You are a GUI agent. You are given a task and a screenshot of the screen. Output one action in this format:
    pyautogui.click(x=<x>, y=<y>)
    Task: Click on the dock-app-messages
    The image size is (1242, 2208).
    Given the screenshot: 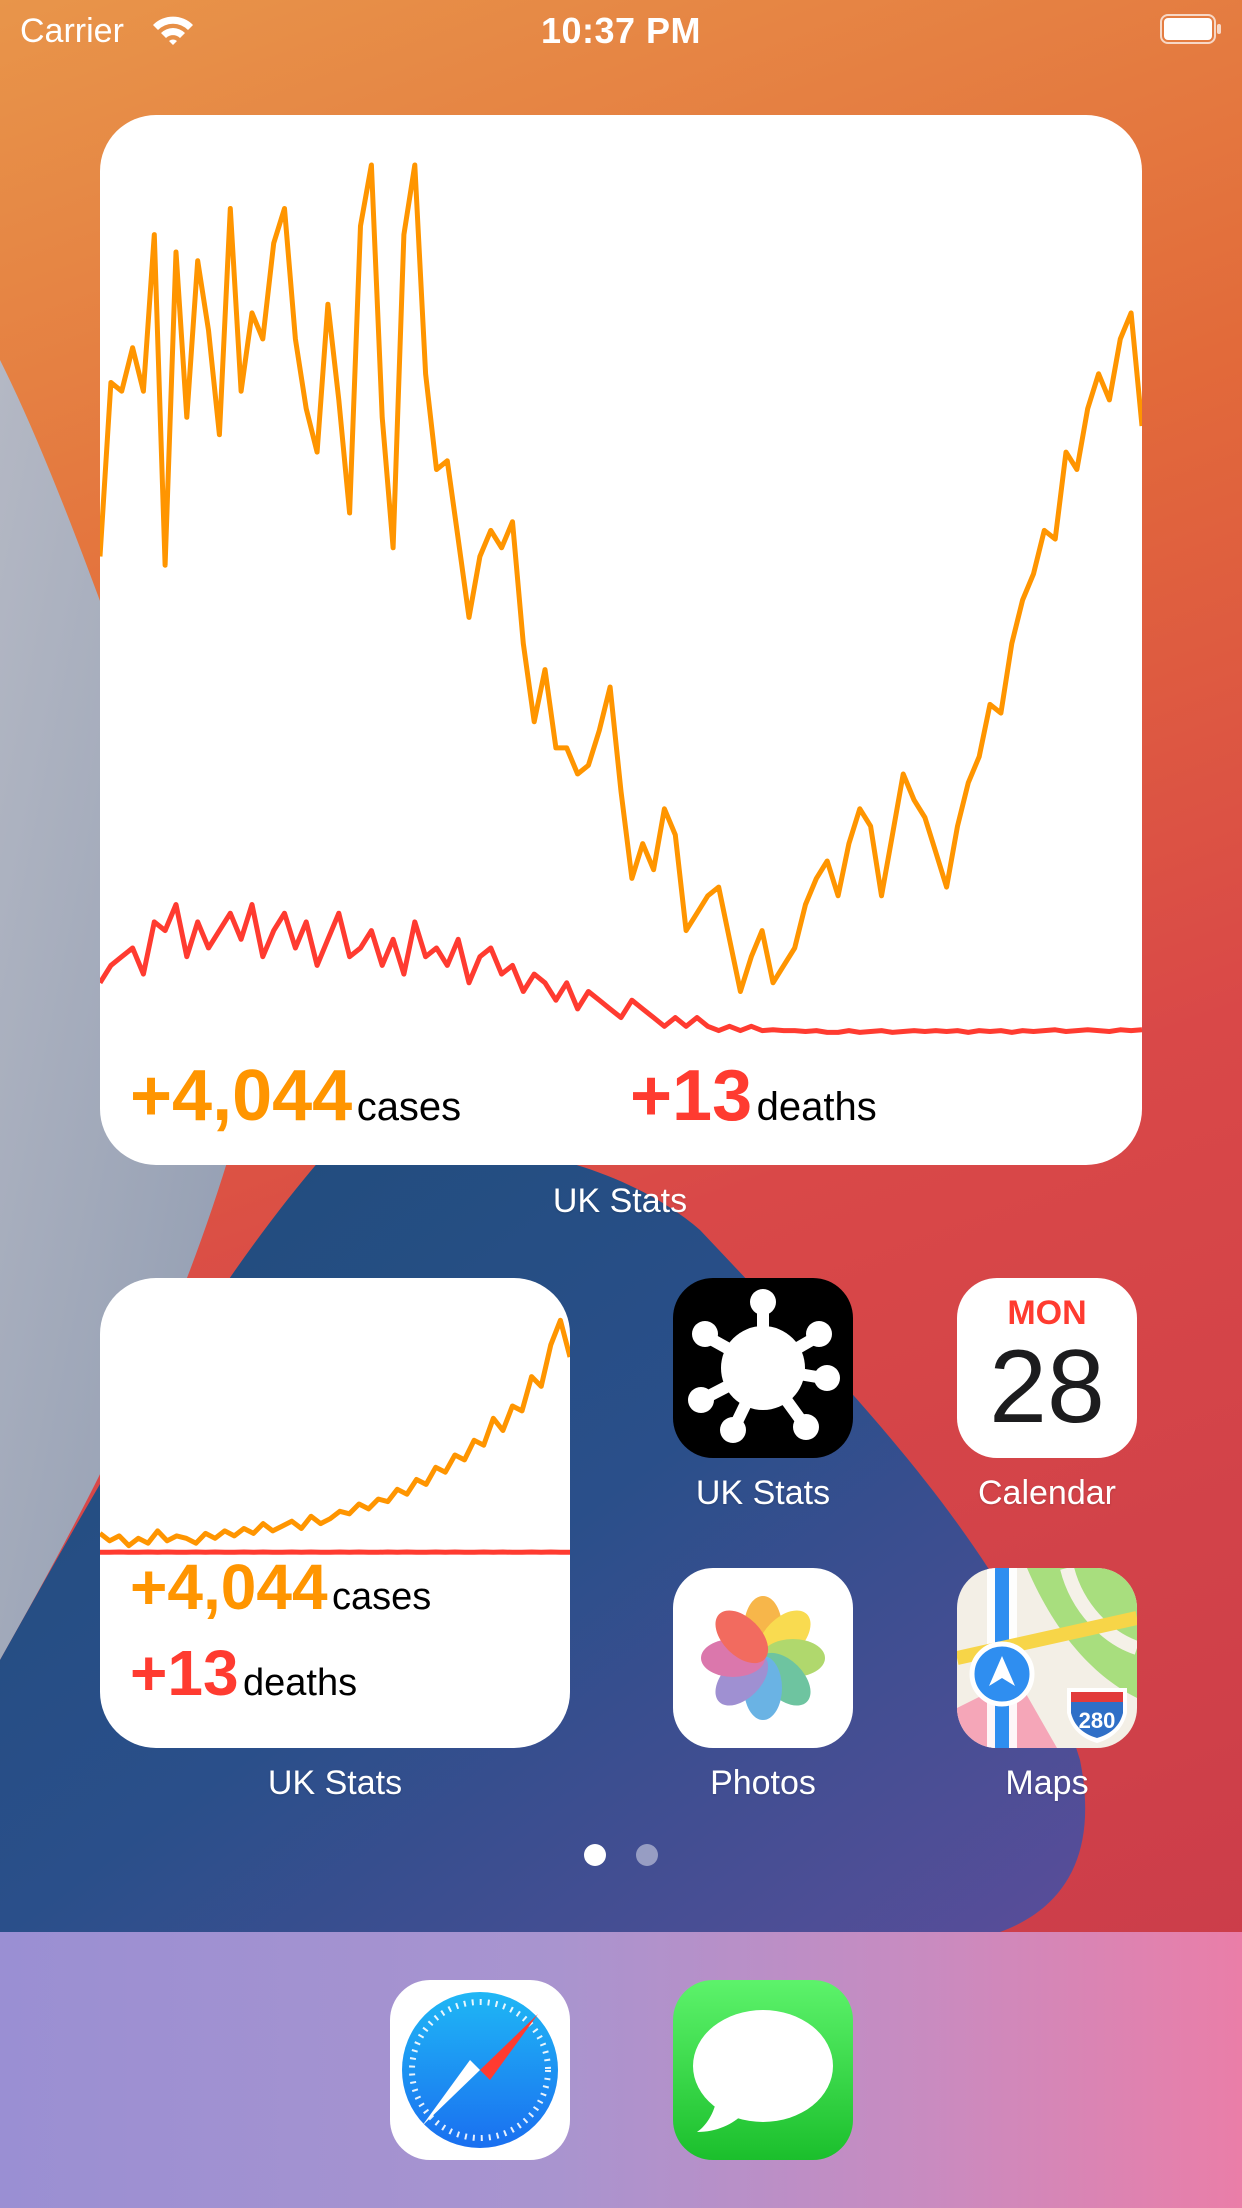 What is the action you would take?
    pyautogui.click(x=763, y=2070)
    